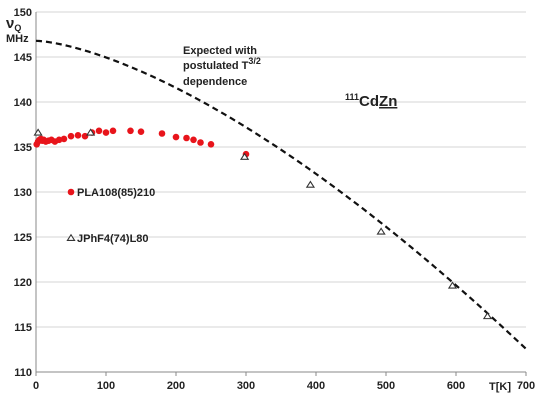 The height and width of the screenshot is (402, 550). Describe the element at coordinates (23, 193) in the screenshot. I see `y-tick-label: 130` at that location.